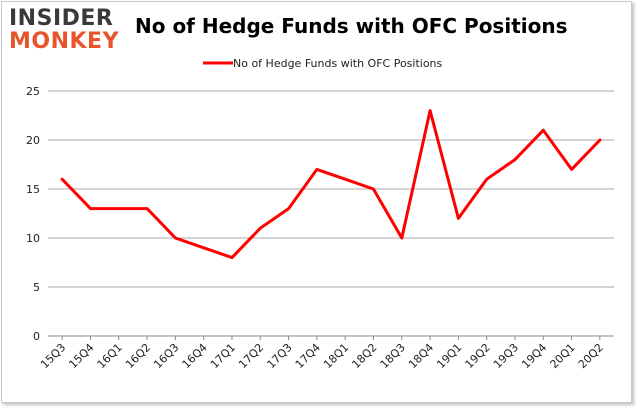 The height and width of the screenshot is (408, 637). What do you see at coordinates (33, 214) in the screenshot?
I see `y-axis-ticks: 0 5 10 15 20 25` at bounding box center [33, 214].